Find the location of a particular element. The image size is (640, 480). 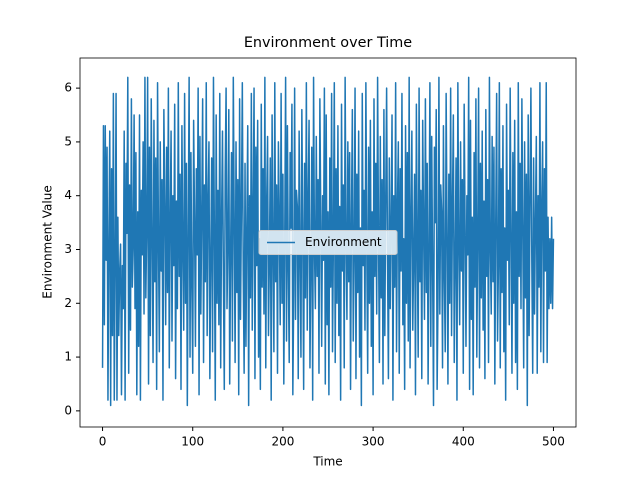

chart-title: Environment over Time is located at coordinates (328, 43).